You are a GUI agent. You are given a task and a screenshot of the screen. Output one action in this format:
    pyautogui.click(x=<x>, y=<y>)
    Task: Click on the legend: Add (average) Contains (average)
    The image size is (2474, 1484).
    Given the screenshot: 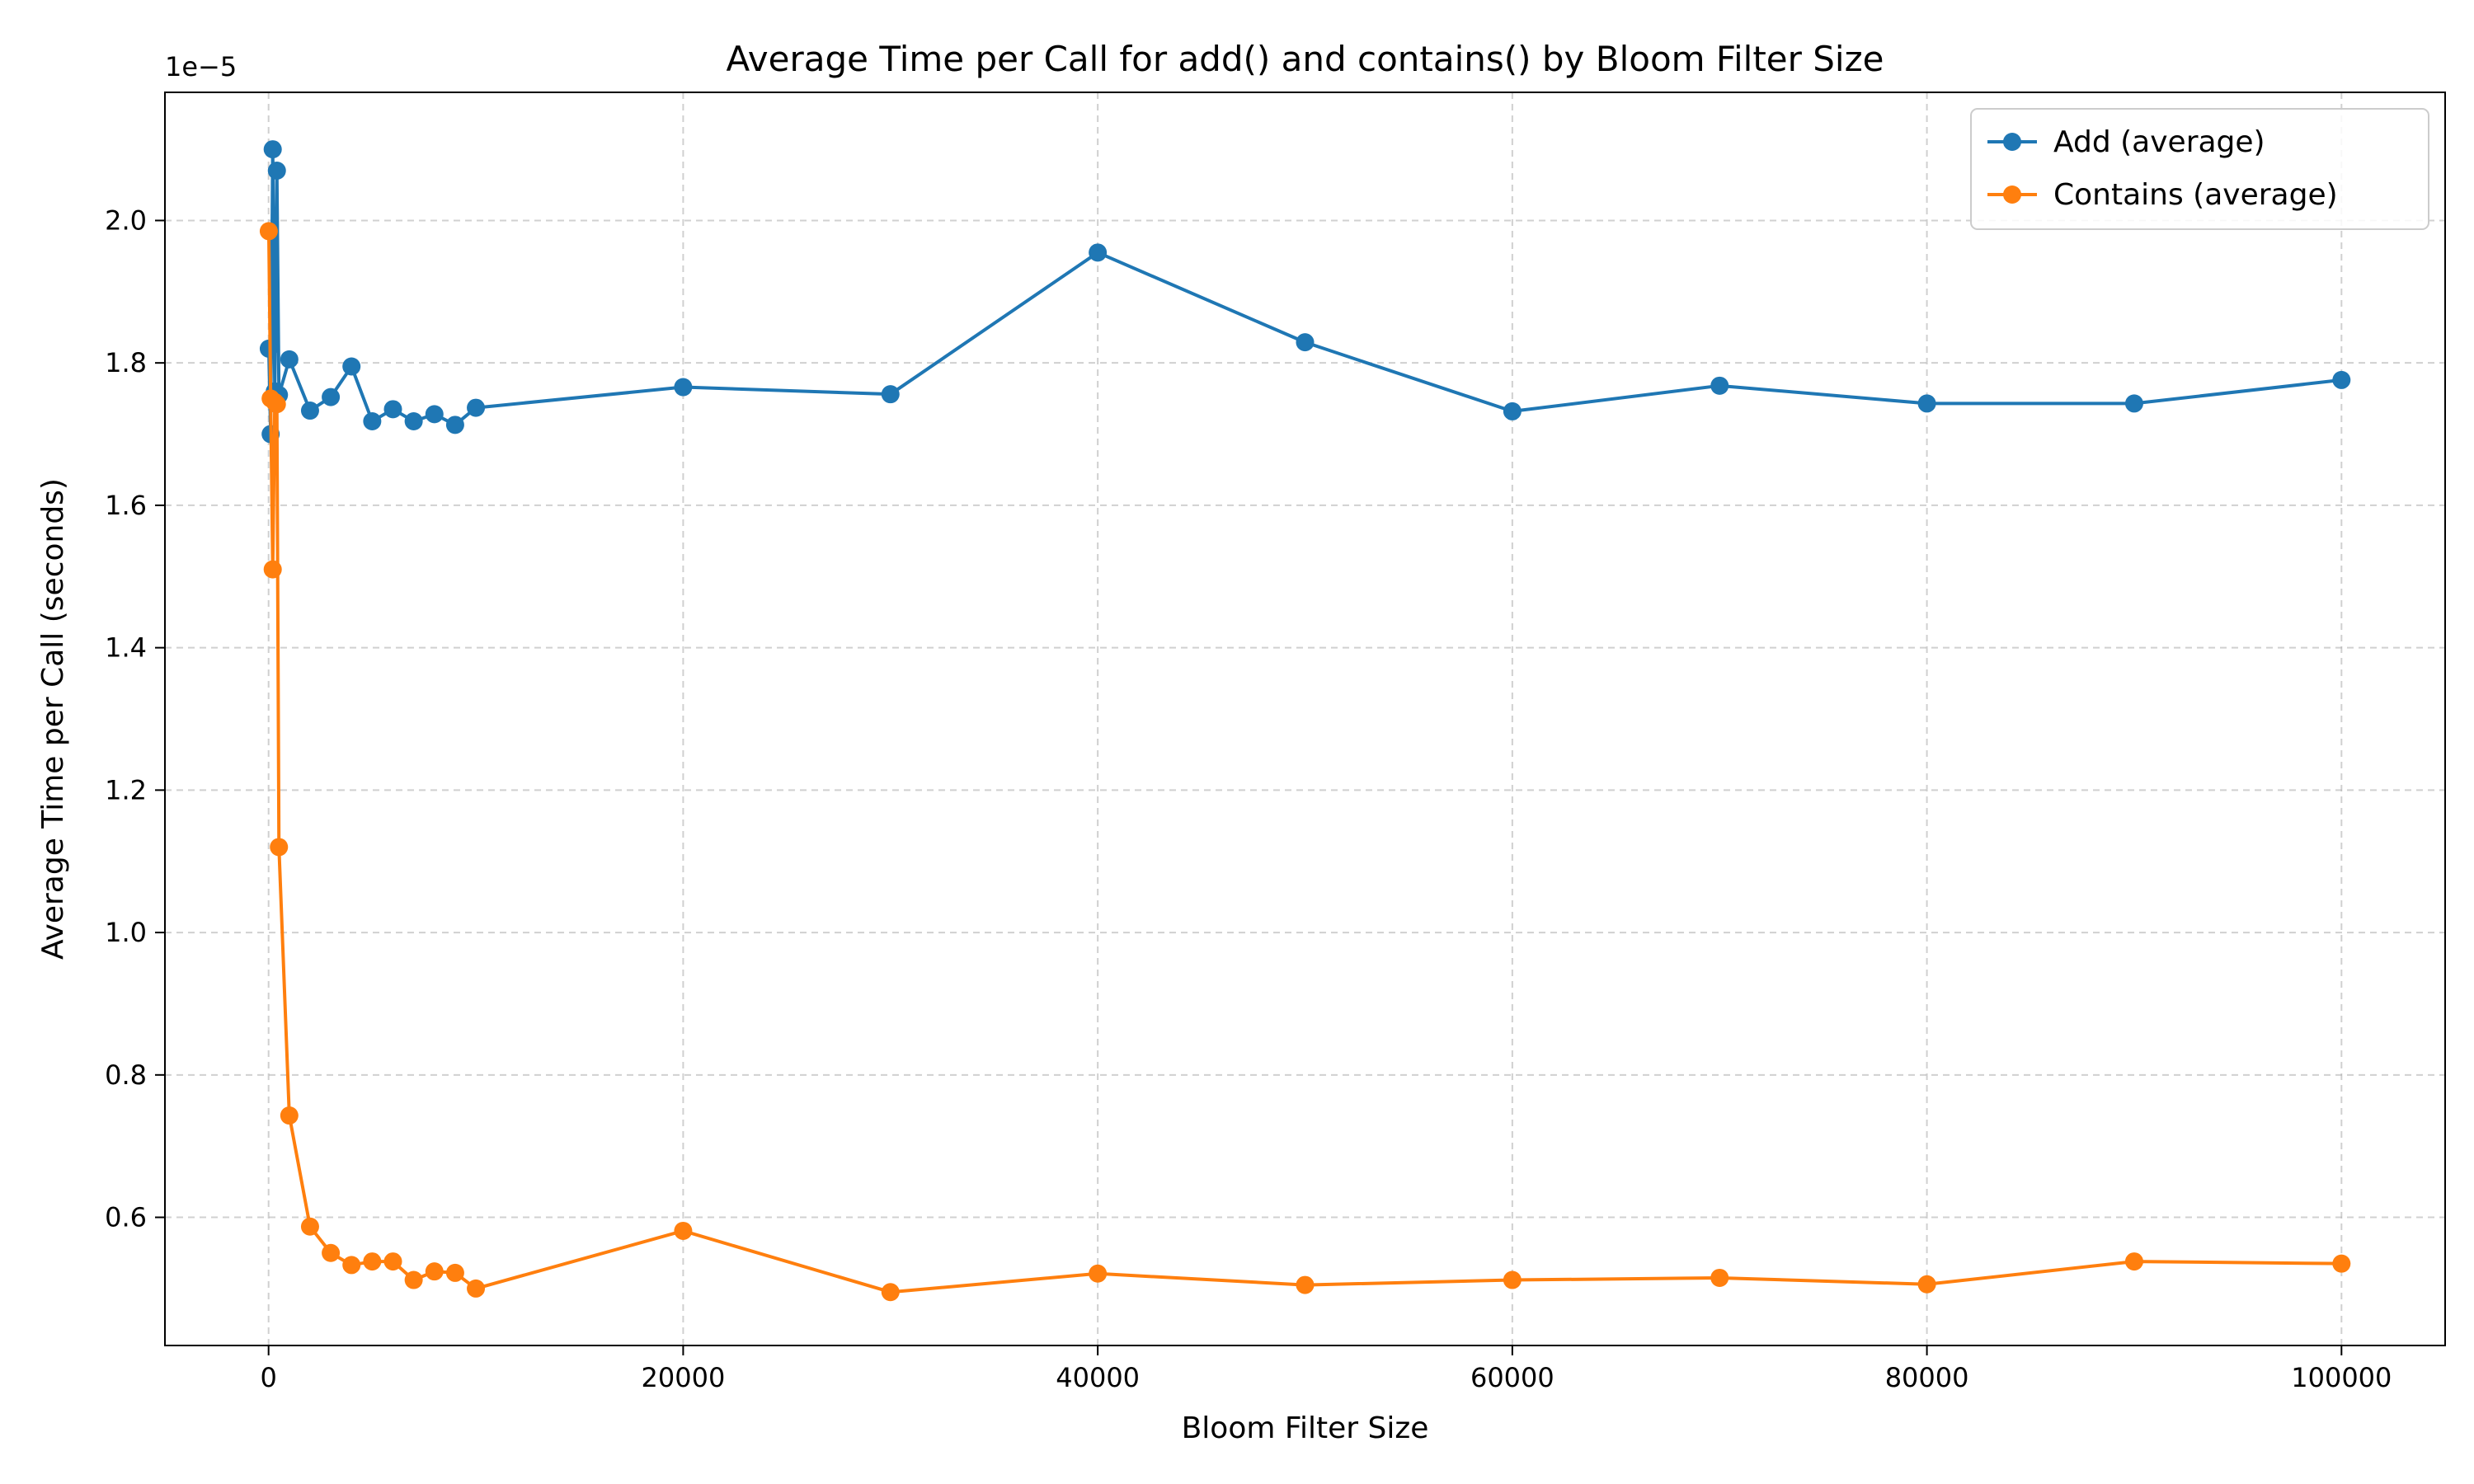 What is the action you would take?
    pyautogui.click(x=2199, y=169)
    